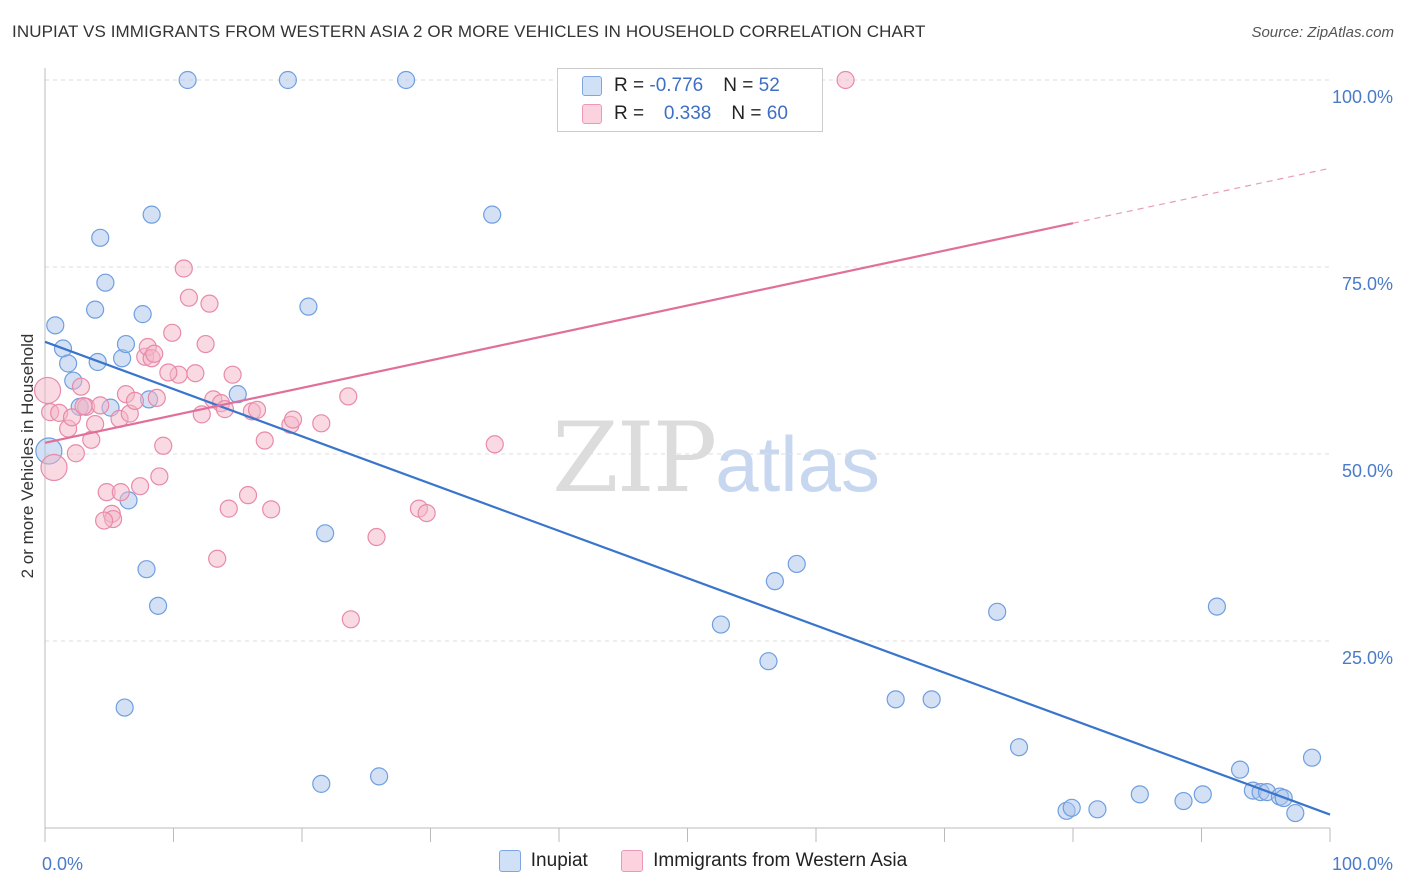 The height and width of the screenshot is (892, 1406). What do you see at coordinates (1367, 471) in the screenshot?
I see `y-tick-label: 50.0%` at bounding box center [1367, 471].